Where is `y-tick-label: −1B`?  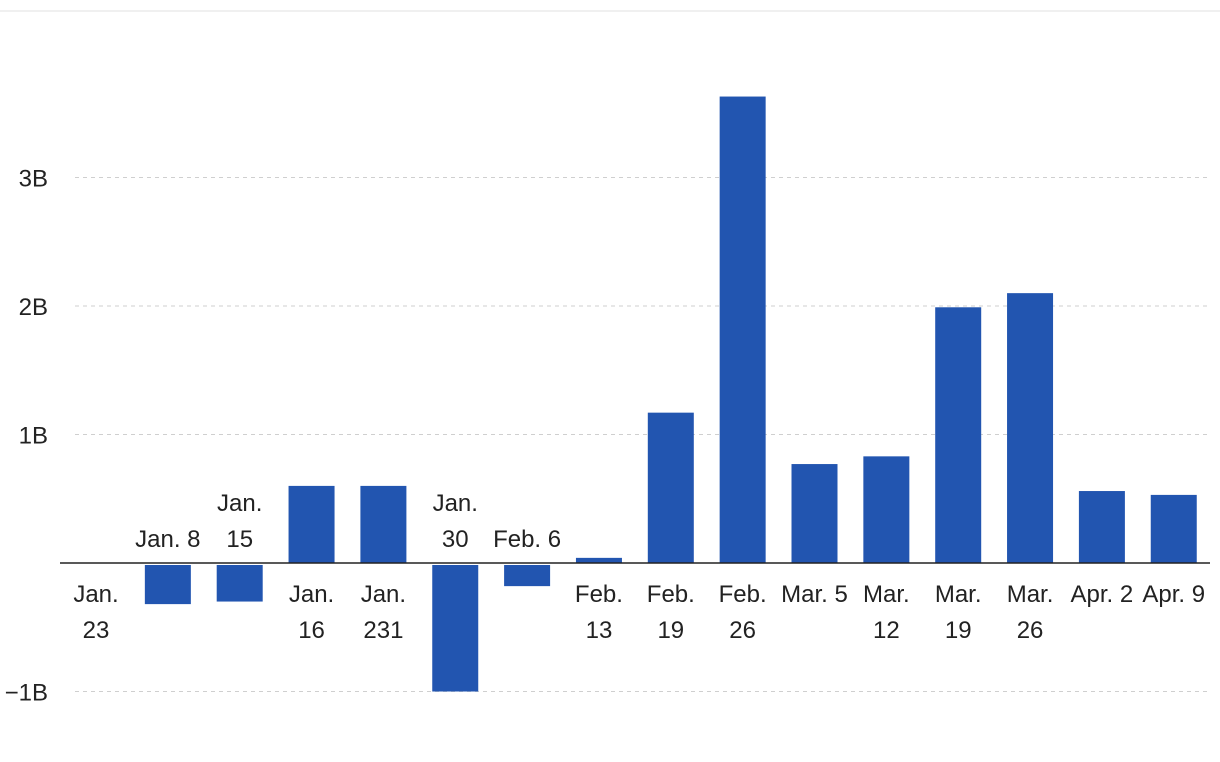 y-tick-label: −1B is located at coordinates (26, 693).